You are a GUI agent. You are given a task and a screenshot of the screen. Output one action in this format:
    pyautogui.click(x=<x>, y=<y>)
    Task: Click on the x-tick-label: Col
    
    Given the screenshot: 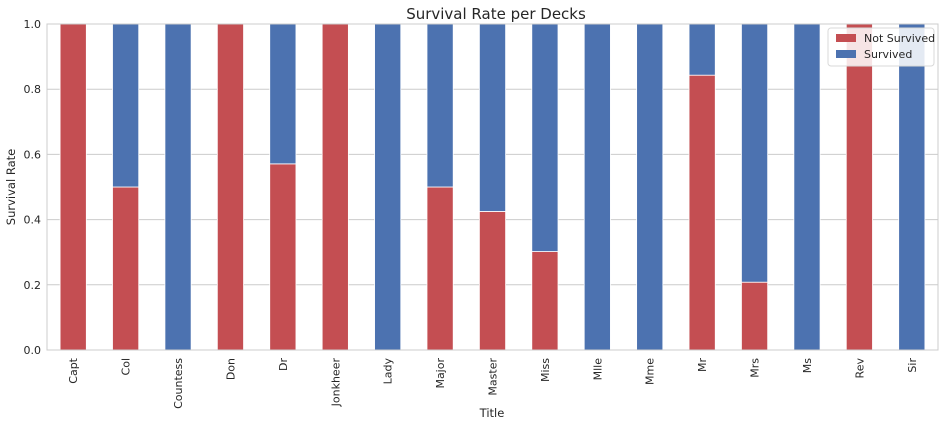 What is the action you would take?
    pyautogui.click(x=126, y=366)
    